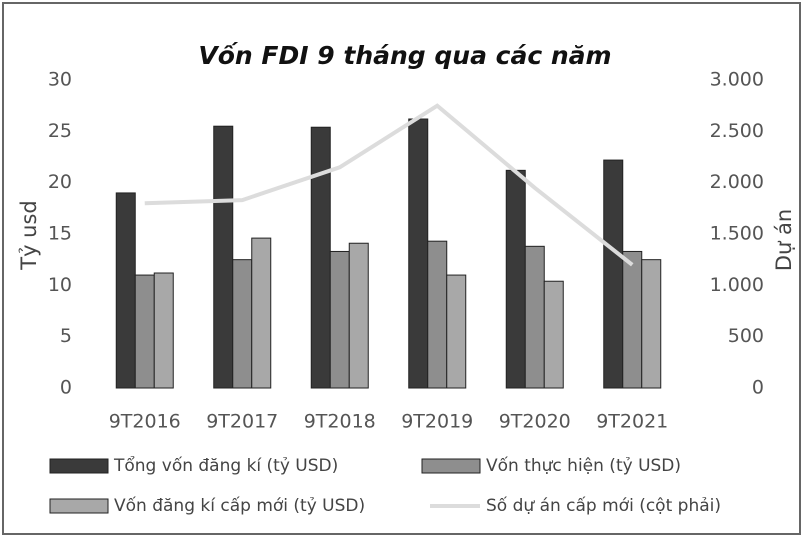 The height and width of the screenshot is (537, 803). I want to click on legend-label: Vốn đăng kí cấp mới (tỷ USD), so click(239, 505).